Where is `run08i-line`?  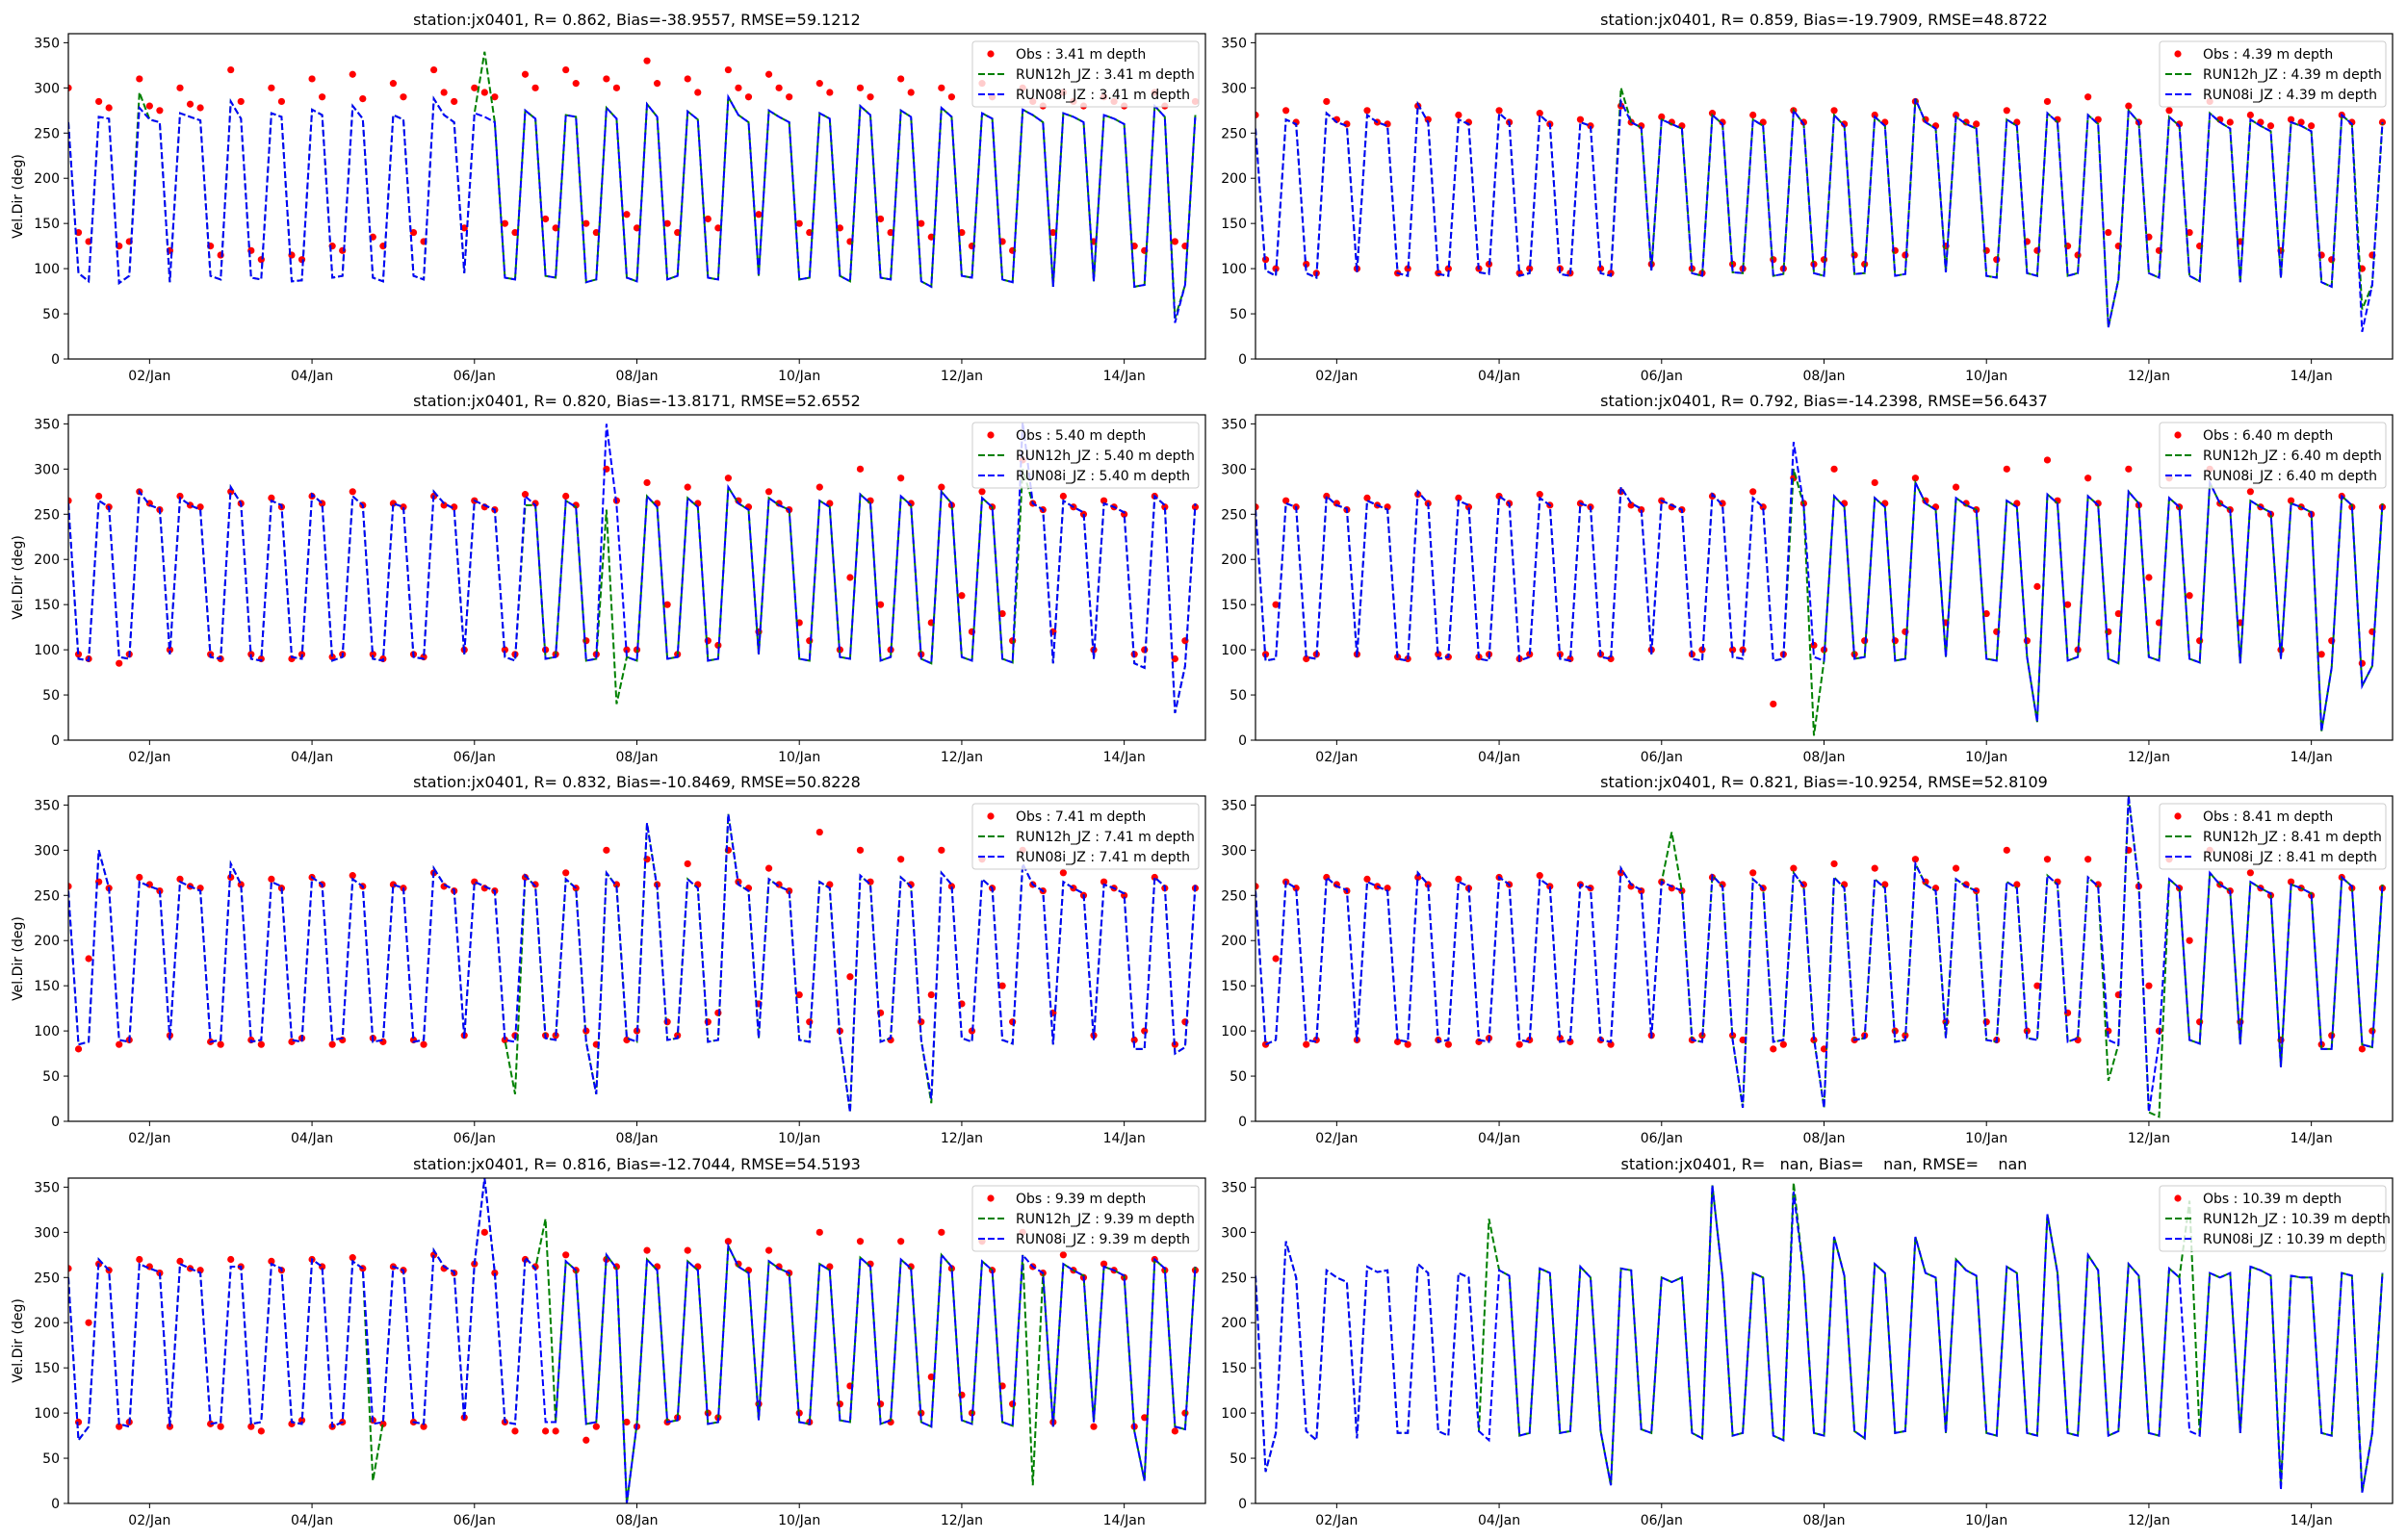
run08i-line is located at coordinates (632, 963).